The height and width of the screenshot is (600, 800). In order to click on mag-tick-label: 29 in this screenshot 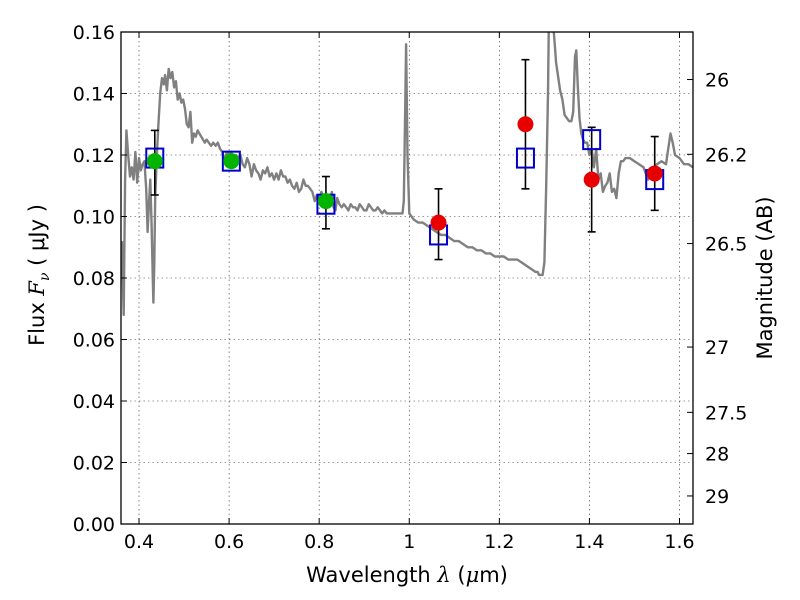, I will do `click(717, 497)`.